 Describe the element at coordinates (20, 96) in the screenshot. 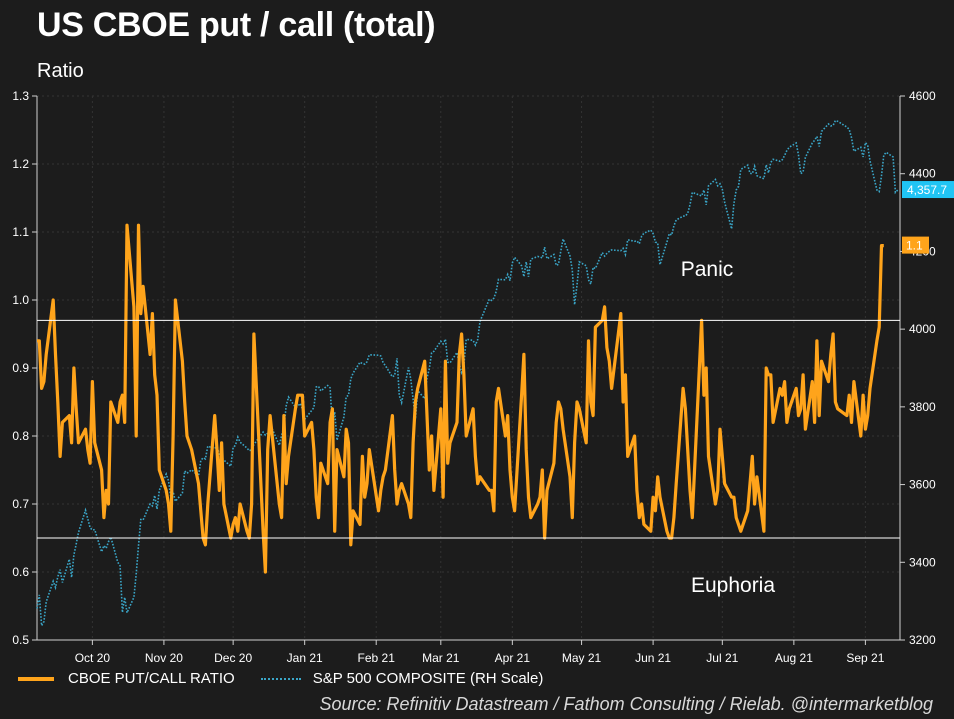

I see `tick-label-left: 1.3` at that location.